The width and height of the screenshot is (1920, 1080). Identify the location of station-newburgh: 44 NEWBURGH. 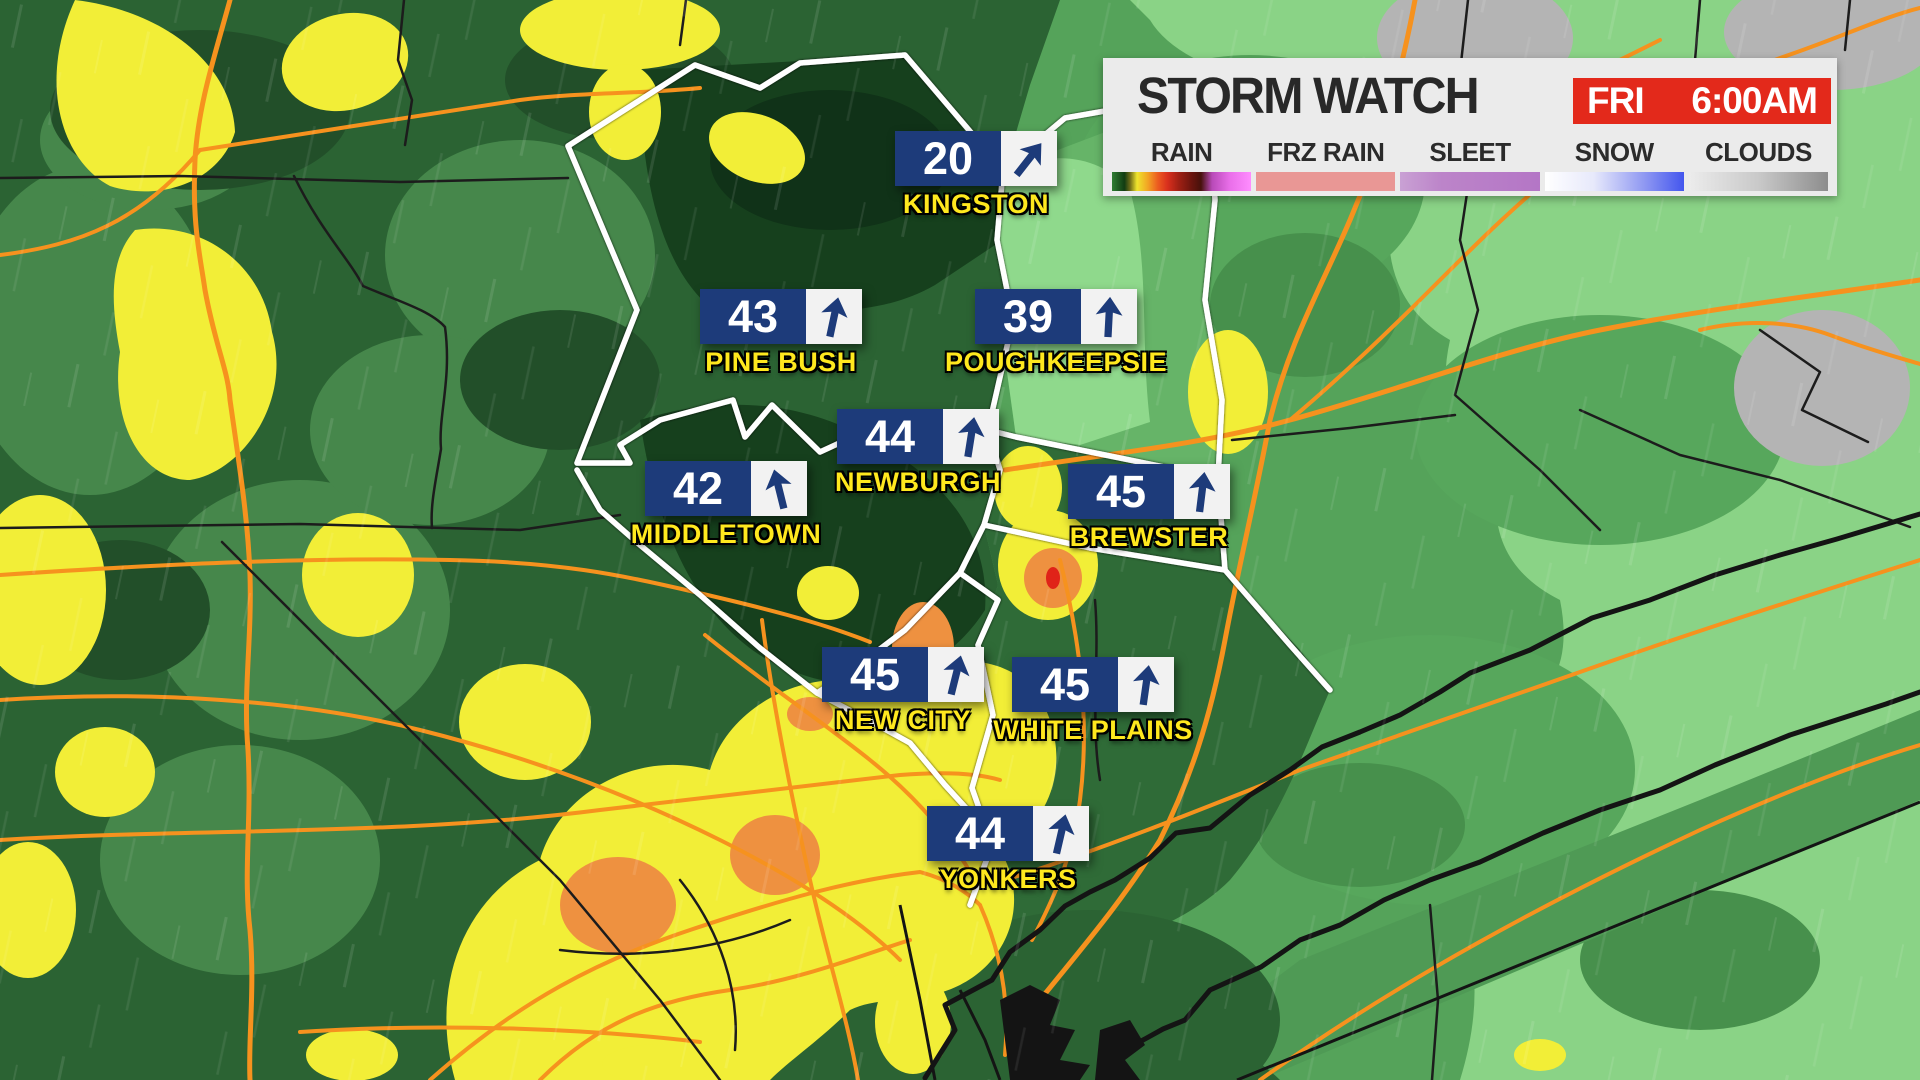
(918, 453).